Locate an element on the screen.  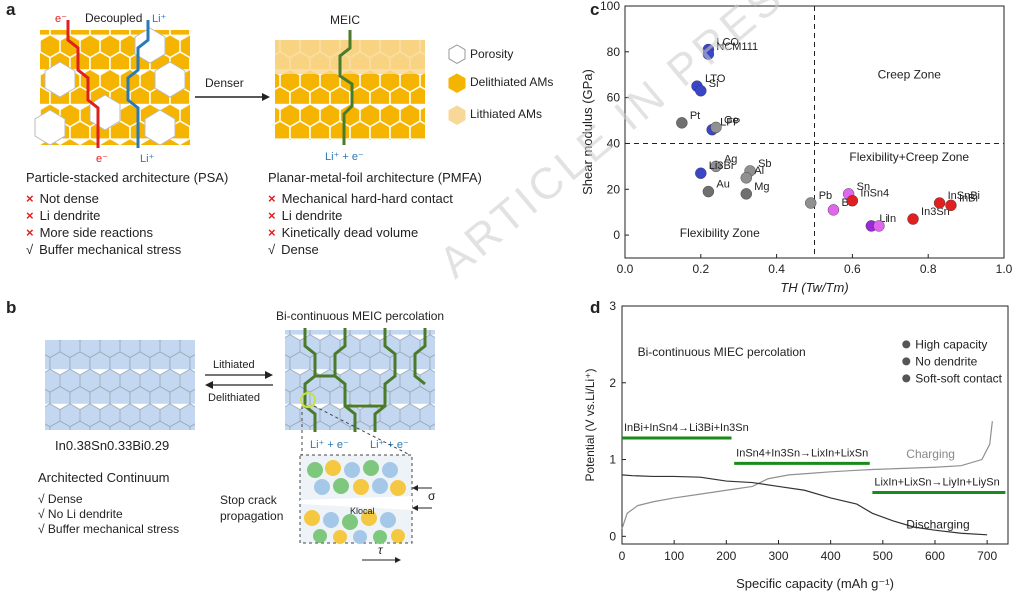
denser-label: Denser is located at coordinates (224, 83).